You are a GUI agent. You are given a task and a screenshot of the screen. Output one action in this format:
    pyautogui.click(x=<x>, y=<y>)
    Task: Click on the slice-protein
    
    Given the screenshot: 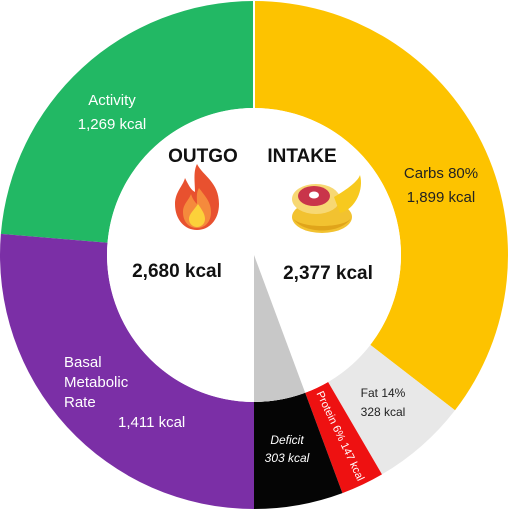 What is the action you would take?
    pyautogui.click(x=343, y=437)
    